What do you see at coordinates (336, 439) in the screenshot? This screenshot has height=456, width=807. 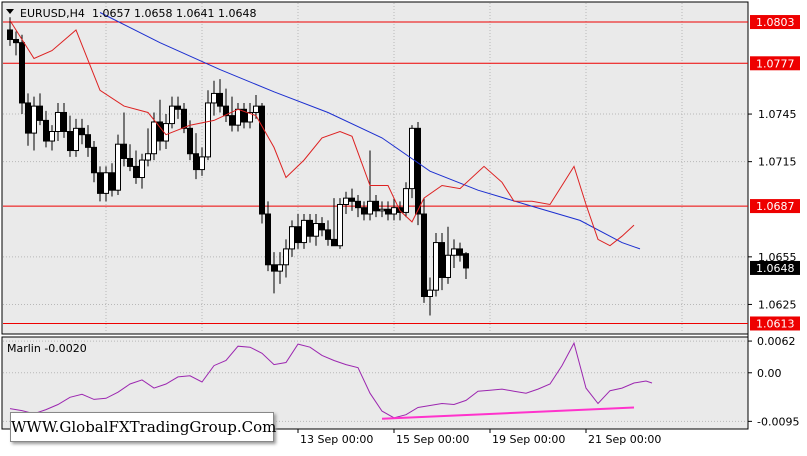 I see `time-tick-label: 13 Sep 00:00` at bounding box center [336, 439].